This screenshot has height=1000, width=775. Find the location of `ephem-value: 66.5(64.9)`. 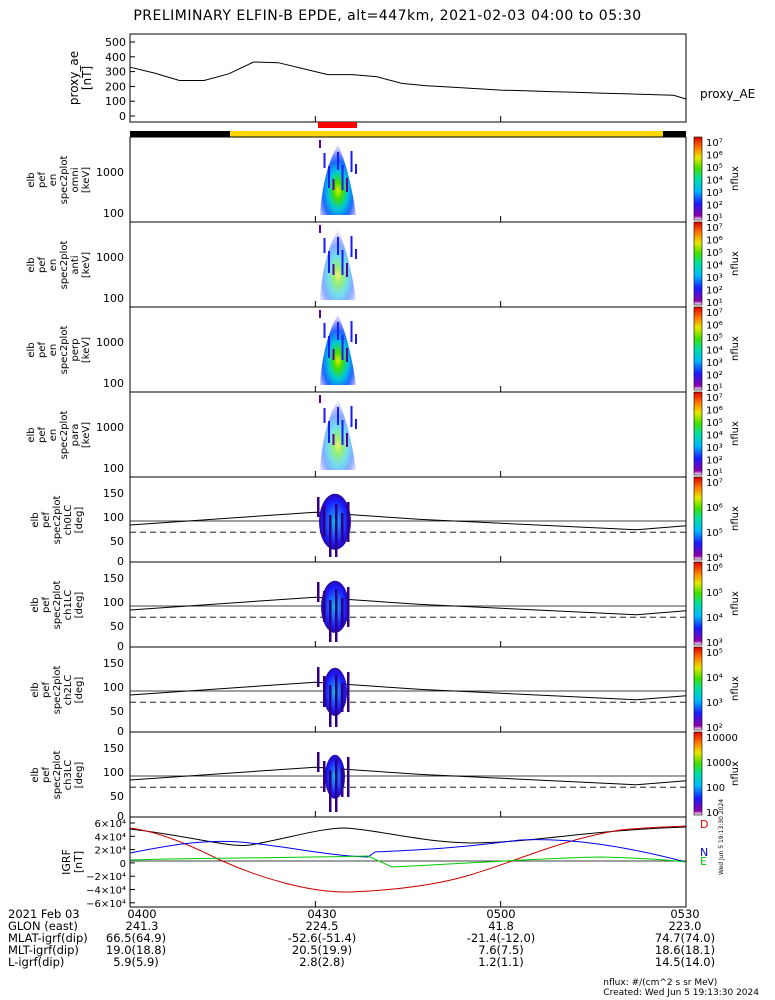

ephem-value: 66.5(64.9) is located at coordinates (136, 938).